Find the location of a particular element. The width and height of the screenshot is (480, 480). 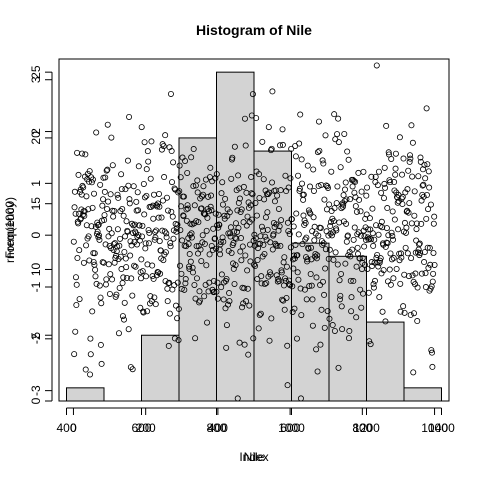

y-tick-label-histogram: 15 is located at coordinates (36, 204).